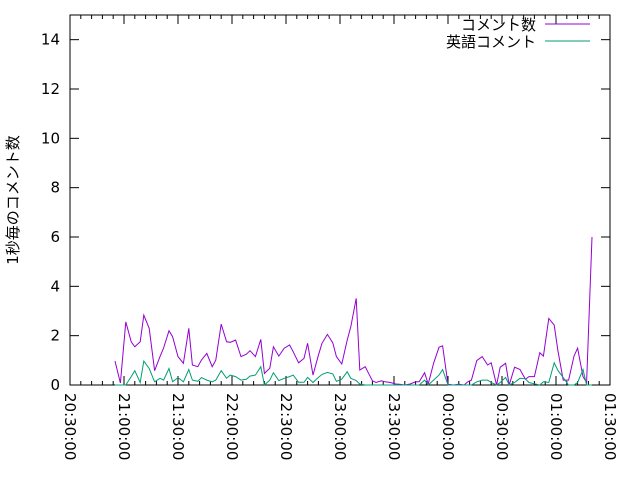 The image size is (640, 480). Describe the element at coordinates (286, 426) in the screenshot. I see `x-tick-label: 22:30:00` at that location.